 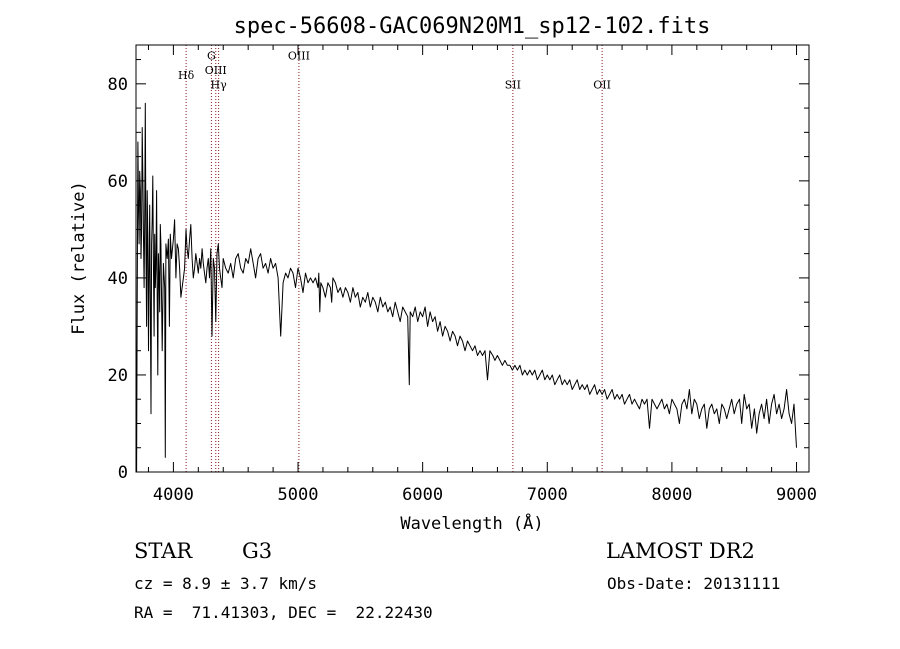 I want to click on coordinates-text: RA = 71.41303, DEC = 22.22430, so click(x=283, y=612).